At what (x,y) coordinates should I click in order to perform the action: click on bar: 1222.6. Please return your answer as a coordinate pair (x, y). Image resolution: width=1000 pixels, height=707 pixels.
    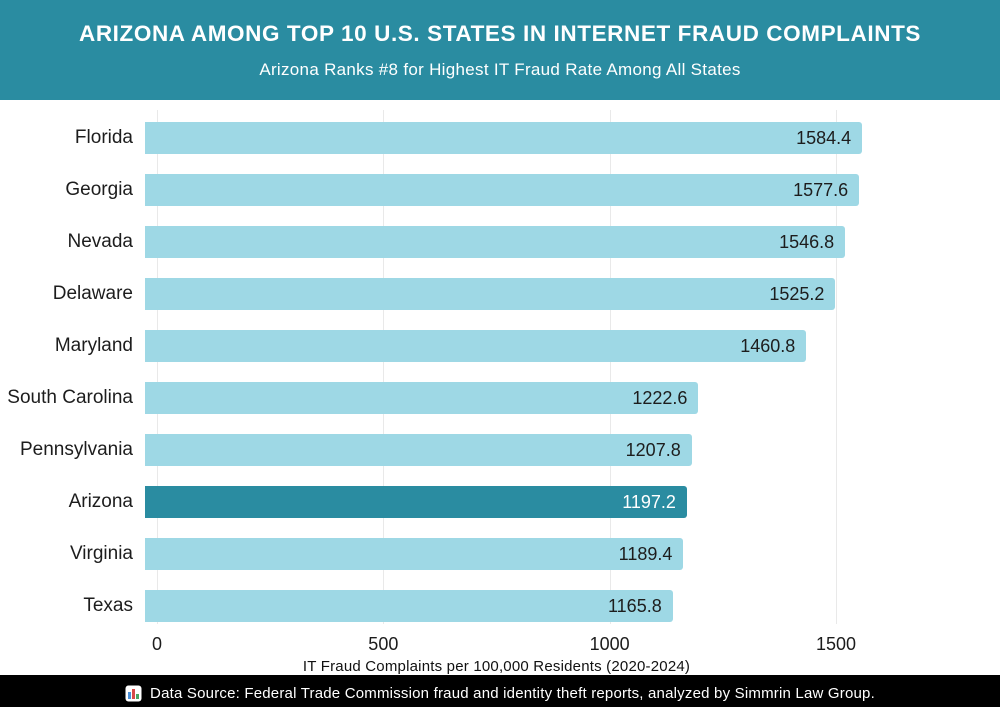
    Looking at the image, I should click on (422, 398).